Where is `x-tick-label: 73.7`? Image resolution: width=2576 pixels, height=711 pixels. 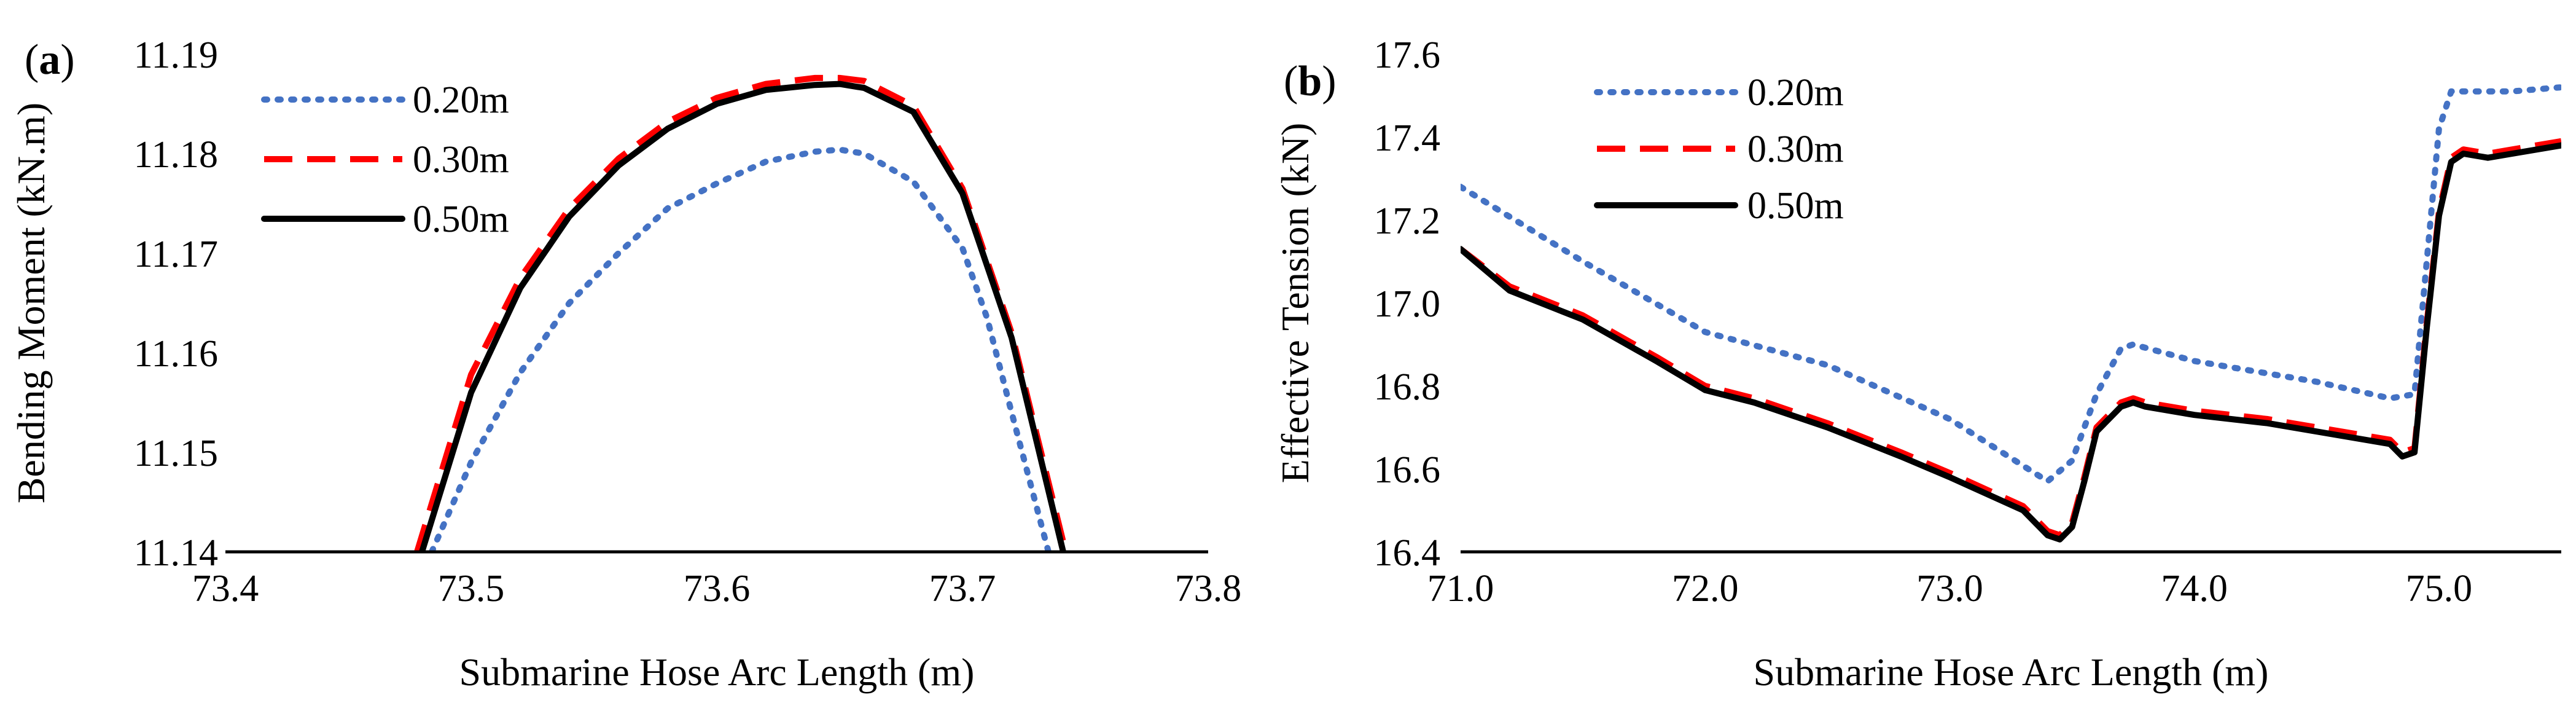
x-tick-label: 73.7 is located at coordinates (962, 589).